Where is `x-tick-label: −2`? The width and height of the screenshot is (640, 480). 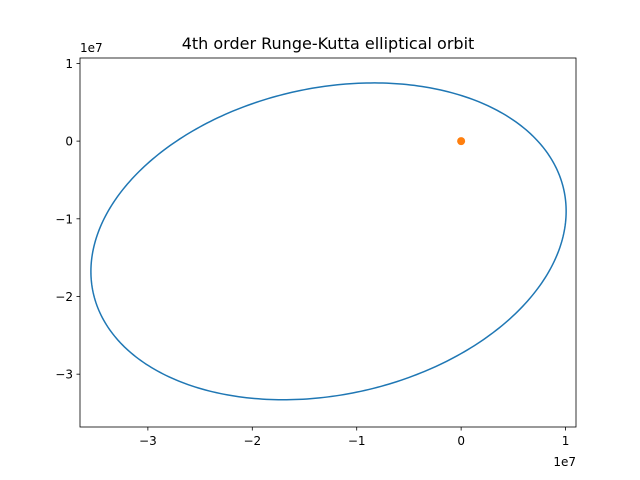
x-tick-label: −2 is located at coordinates (252, 441).